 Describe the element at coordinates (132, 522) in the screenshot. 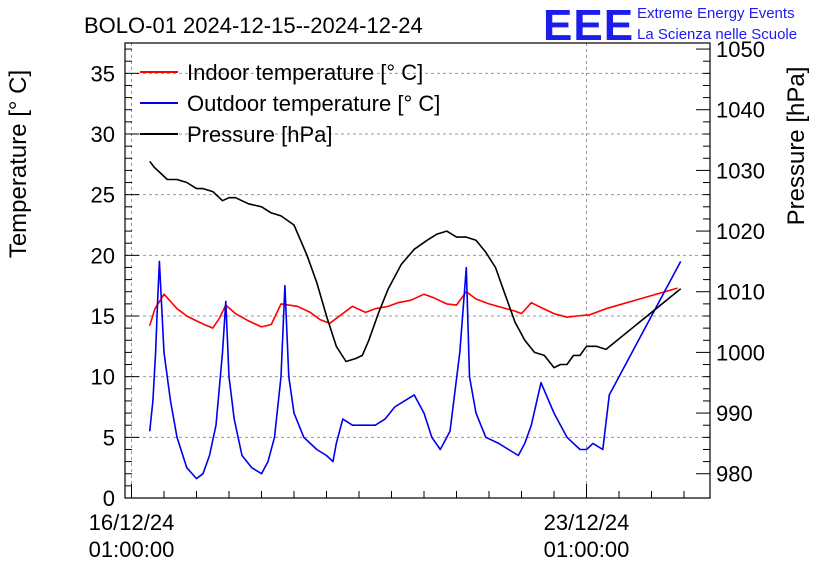

I see `x-tick-label-date: 16/12/24` at that location.